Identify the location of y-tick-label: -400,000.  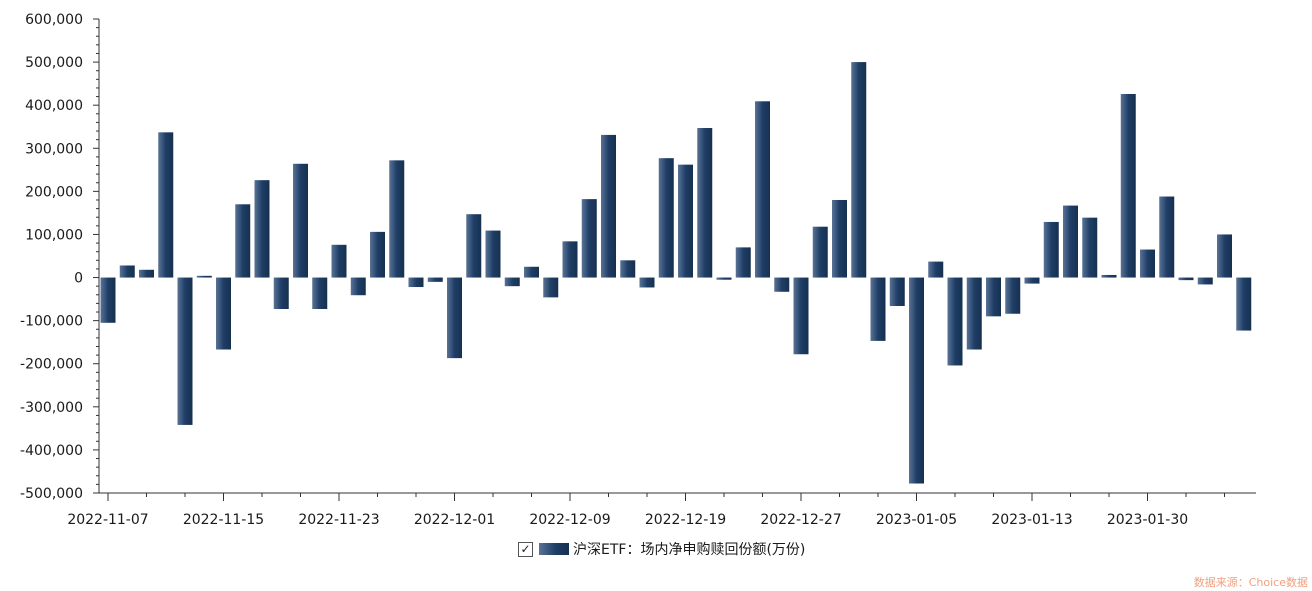
(51, 451).